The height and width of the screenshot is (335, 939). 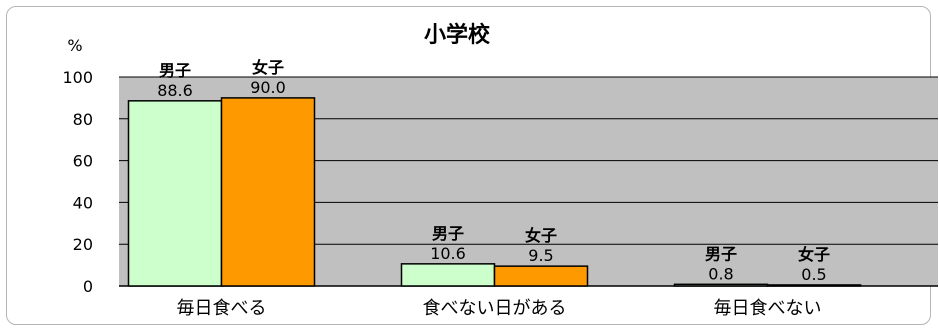 I want to click on y-tick-label: 100, so click(x=77, y=77).